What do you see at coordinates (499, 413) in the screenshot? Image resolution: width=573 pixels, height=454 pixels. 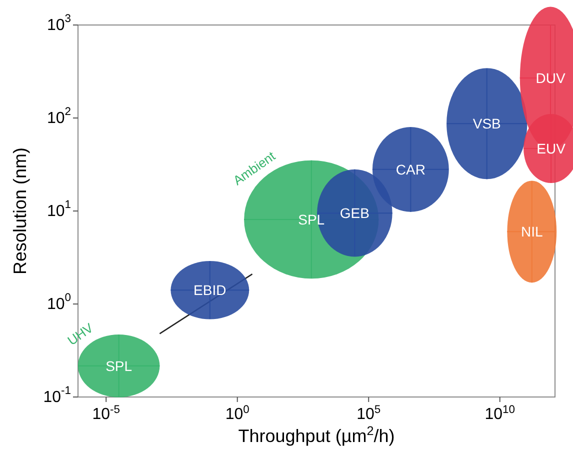 I see `x-tick-label: 10$^{10}$` at bounding box center [499, 413].